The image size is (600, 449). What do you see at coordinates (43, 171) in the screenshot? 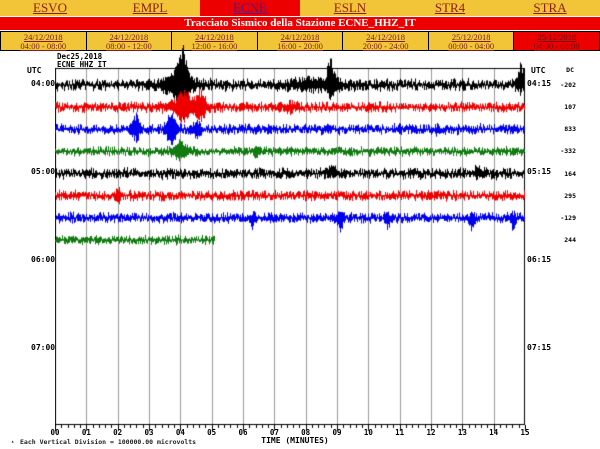
I see `hour-label-left: 05:00` at bounding box center [43, 171].